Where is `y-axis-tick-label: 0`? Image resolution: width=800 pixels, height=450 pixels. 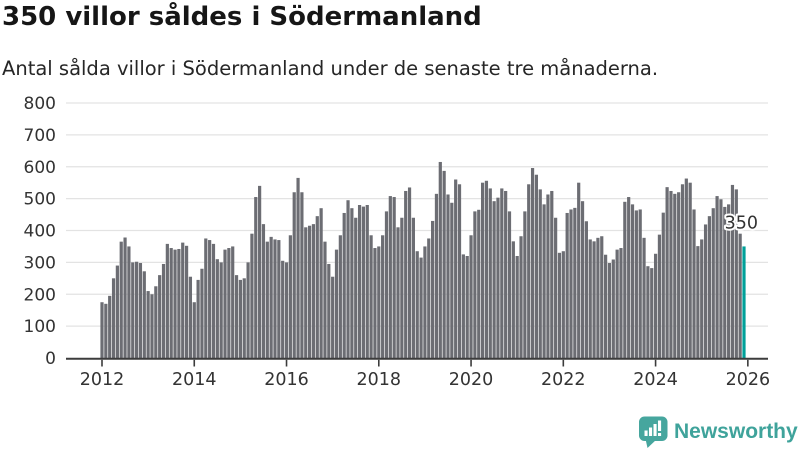
y-axis-tick-label: 0 is located at coordinates (50, 359).